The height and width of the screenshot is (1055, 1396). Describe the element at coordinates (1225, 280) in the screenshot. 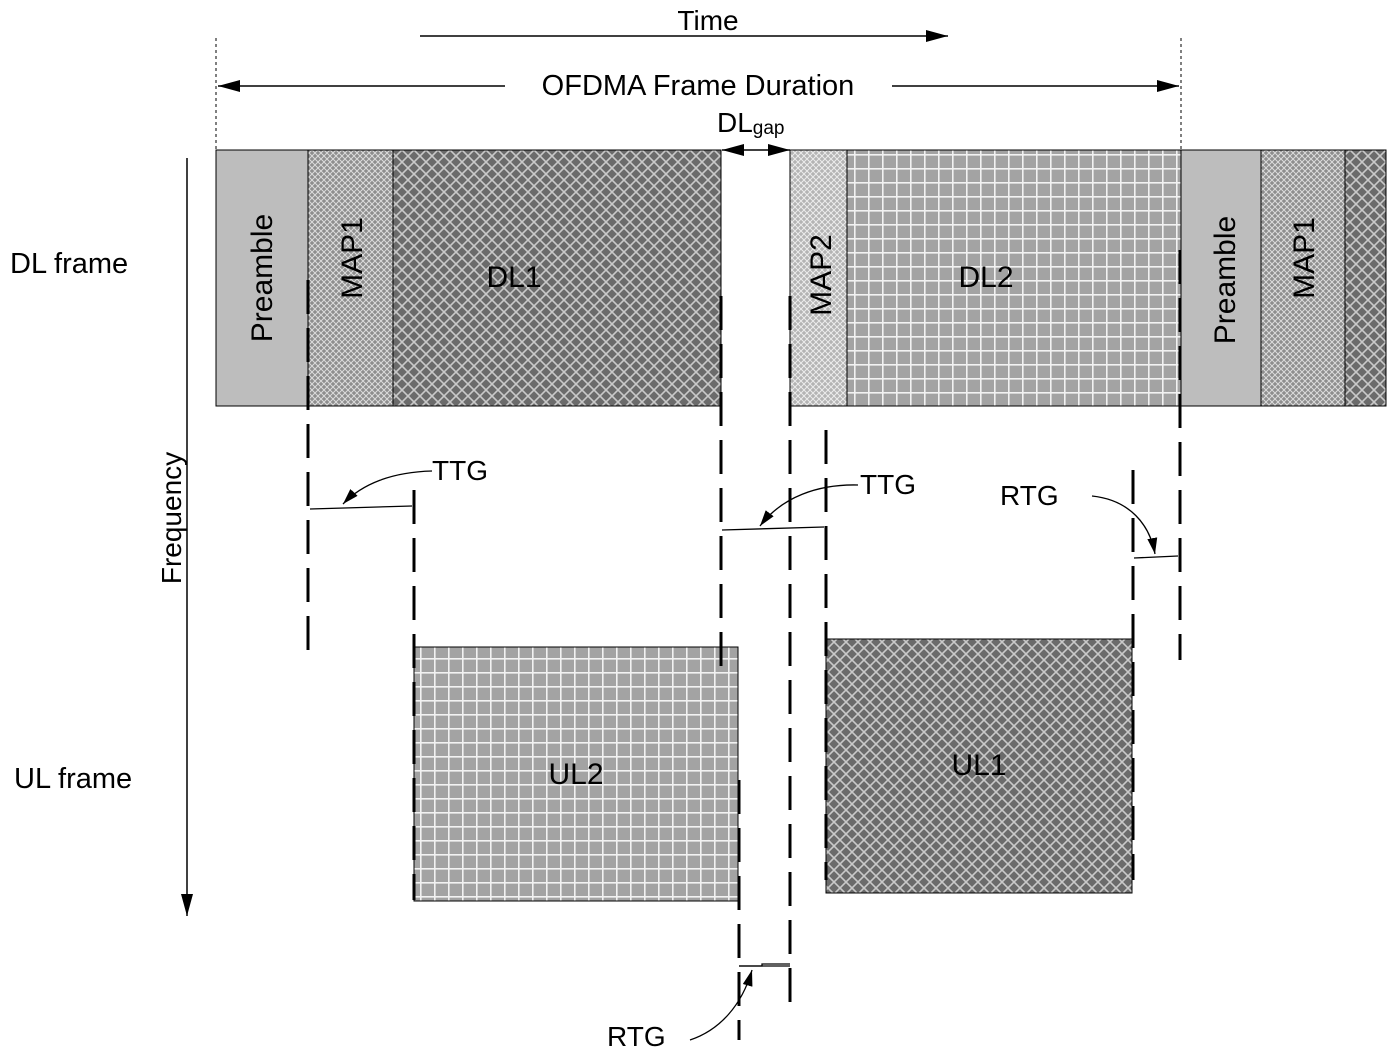

I see `preamble-label-2: Preamble` at that location.